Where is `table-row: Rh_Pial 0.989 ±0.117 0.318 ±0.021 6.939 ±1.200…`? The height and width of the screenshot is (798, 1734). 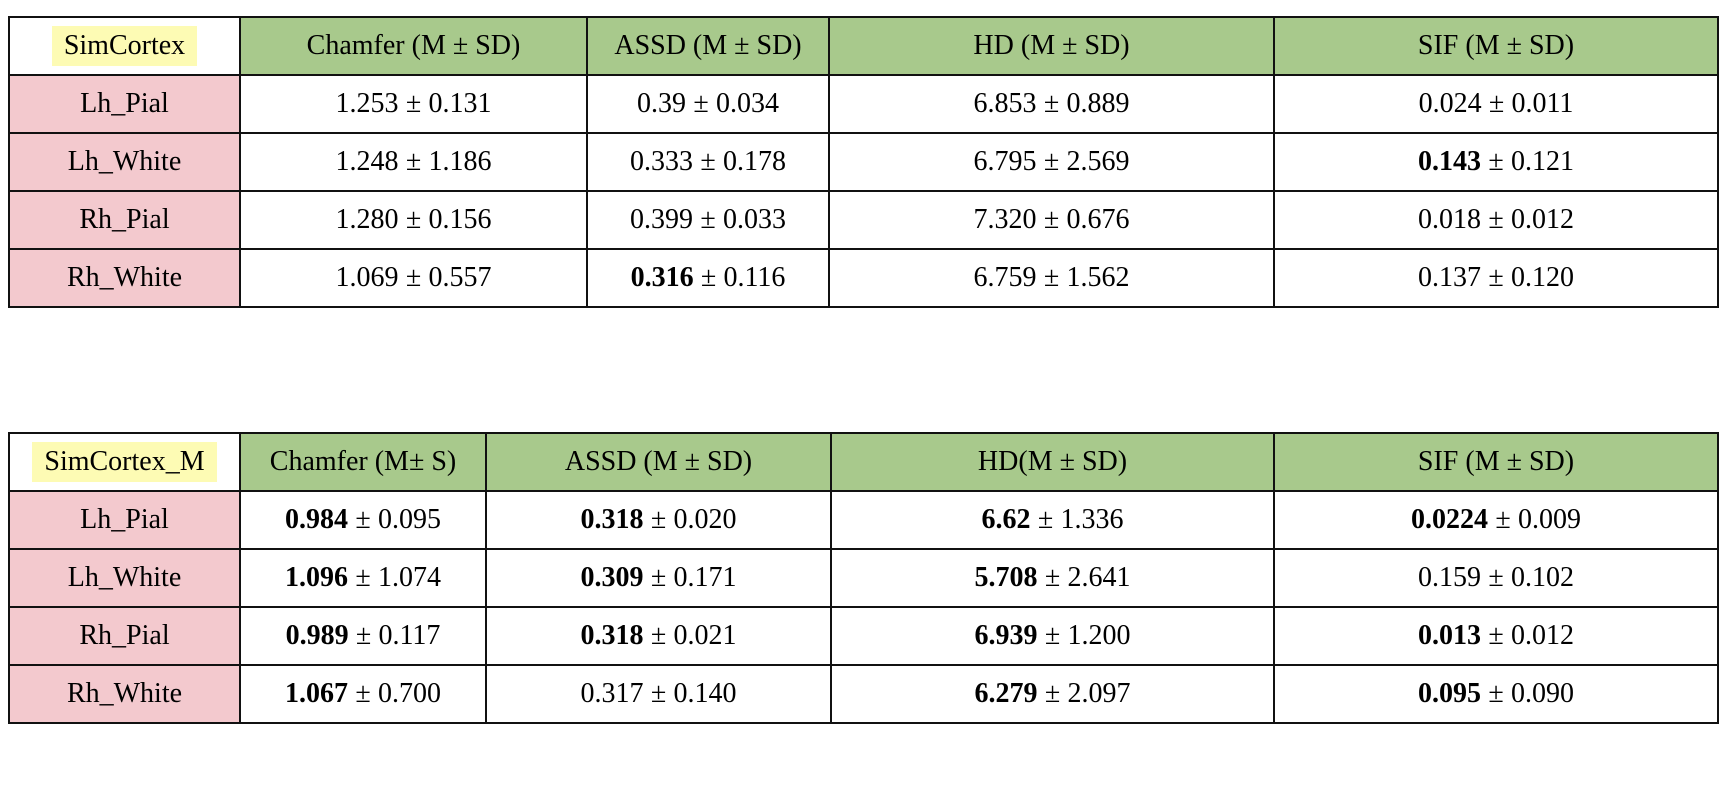 table-row: Rh_Pial 0.989 ±0.117 0.318 ±0.021 6.939 ±1.200… is located at coordinates (863, 636).